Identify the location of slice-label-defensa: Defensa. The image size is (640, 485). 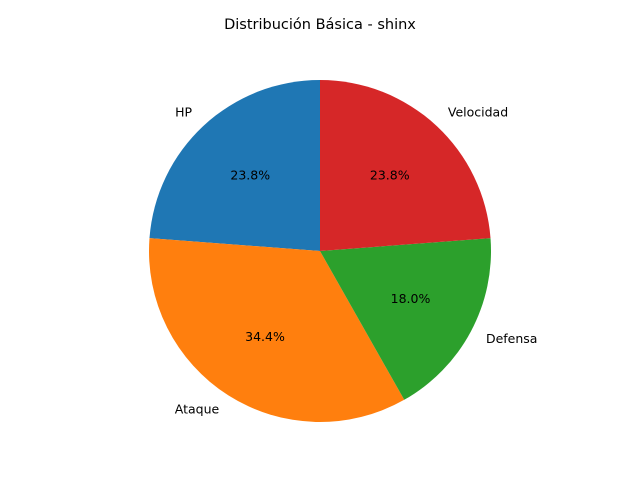
(512, 338).